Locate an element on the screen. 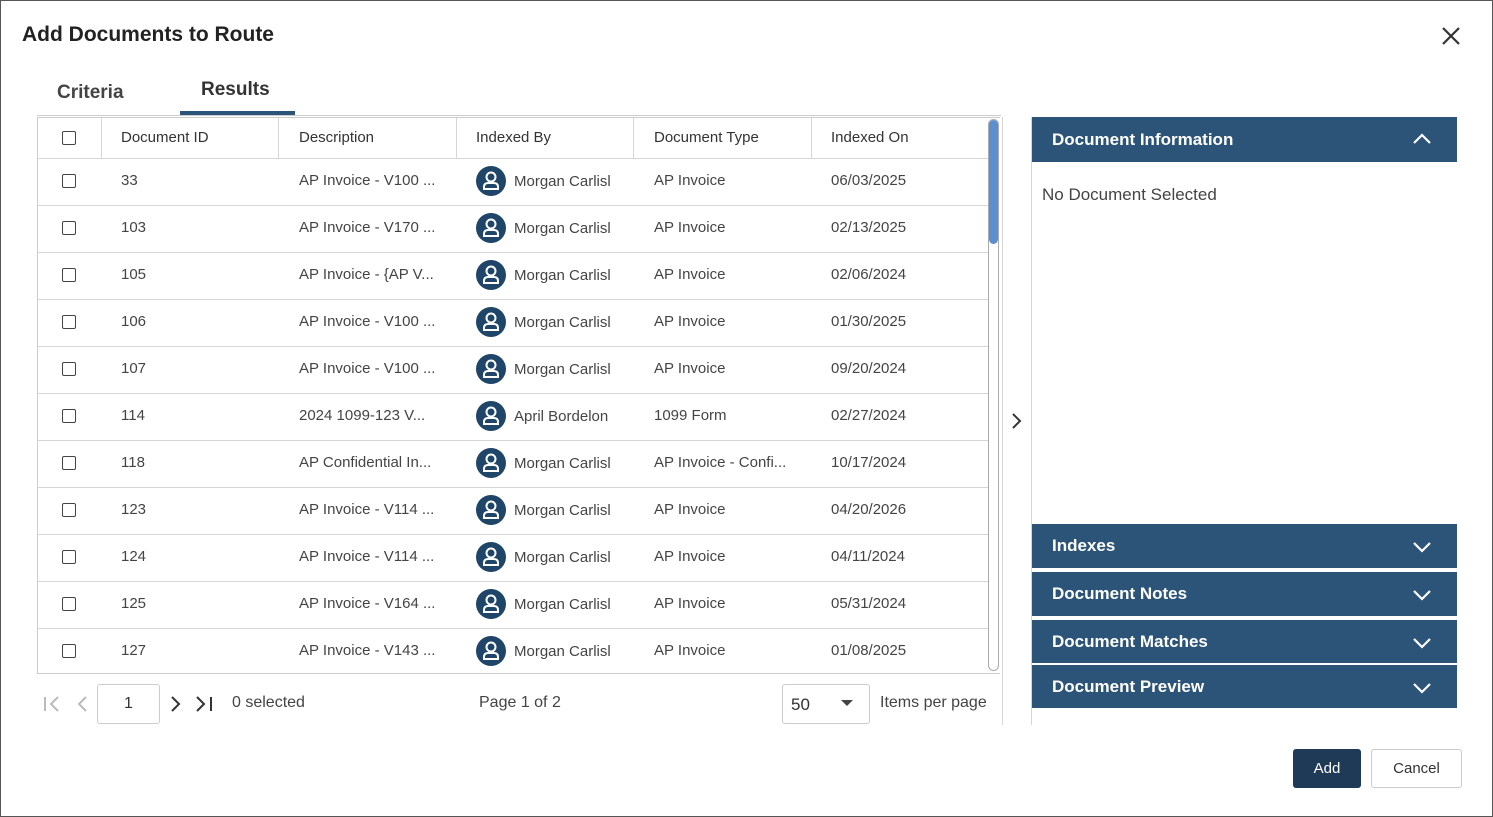 The height and width of the screenshot is (817, 1493). column-header: Indexed On is located at coordinates (870, 137).